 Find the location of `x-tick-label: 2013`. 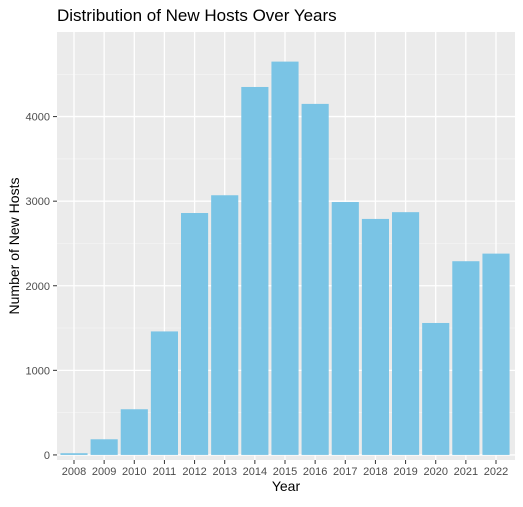

x-tick-label: 2013 is located at coordinates (224, 472).